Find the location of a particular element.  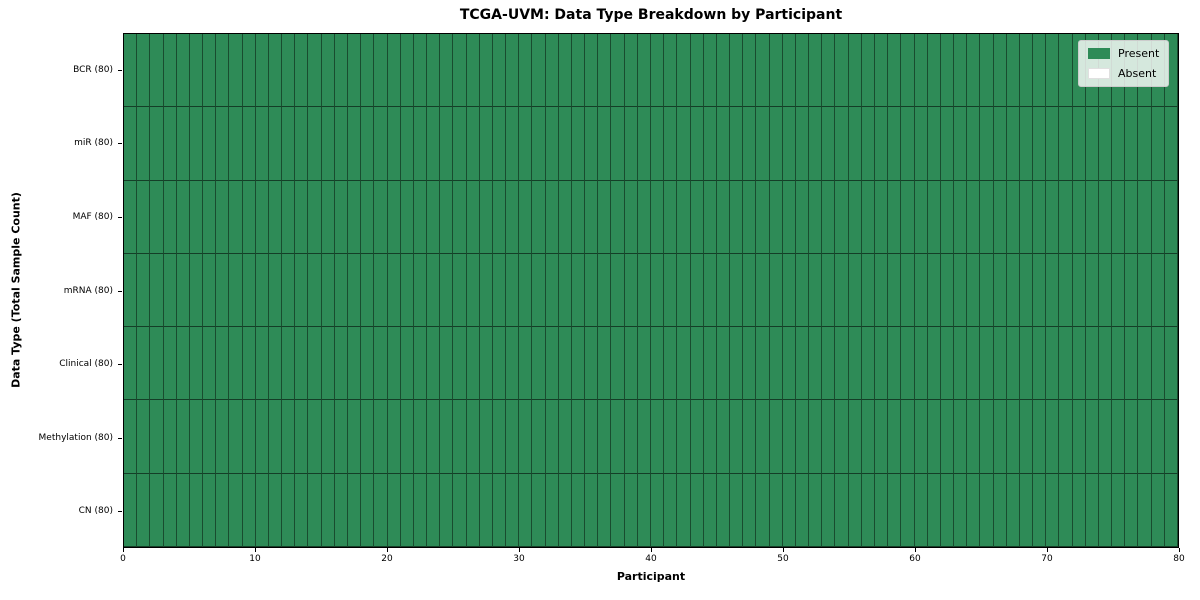

y-tick-mark is located at coordinates (120, 512).